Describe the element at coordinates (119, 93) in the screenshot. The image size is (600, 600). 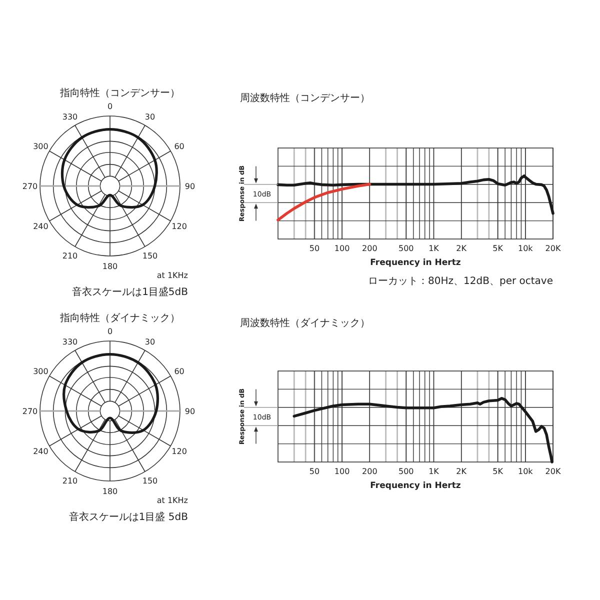
I see `chart-title: 指向特性（コンデンサー）` at that location.